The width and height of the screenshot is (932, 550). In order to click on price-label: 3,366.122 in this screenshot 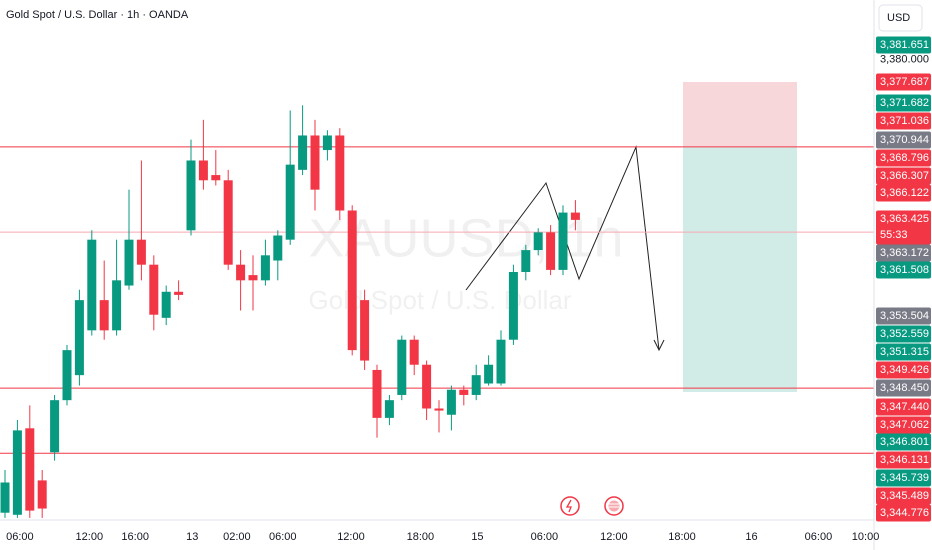, I will do `click(904, 193)`.